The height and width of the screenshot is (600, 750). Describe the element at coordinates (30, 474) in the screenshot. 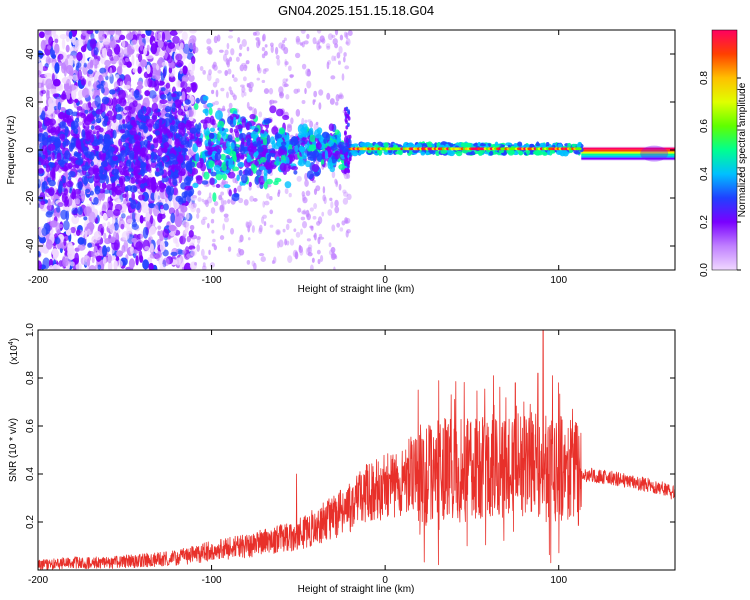

I see `snr-y-tick-label: 0.4` at that location.